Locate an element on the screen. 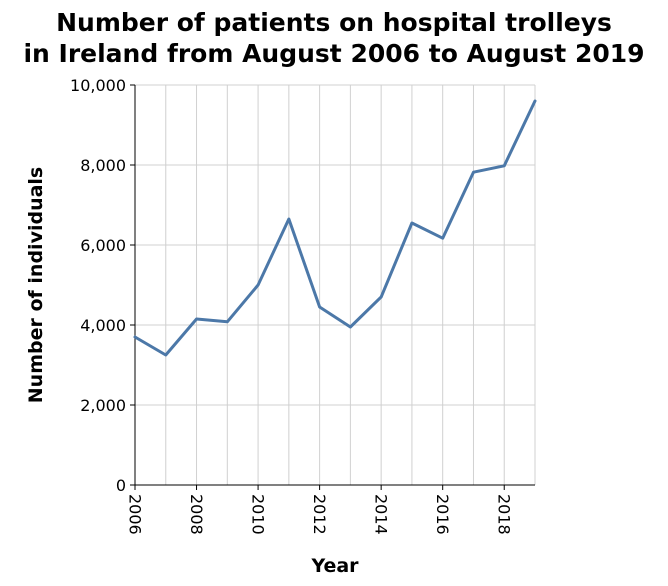 This screenshot has height=586, width=668. x-axis-title: Year is located at coordinates (334, 566).